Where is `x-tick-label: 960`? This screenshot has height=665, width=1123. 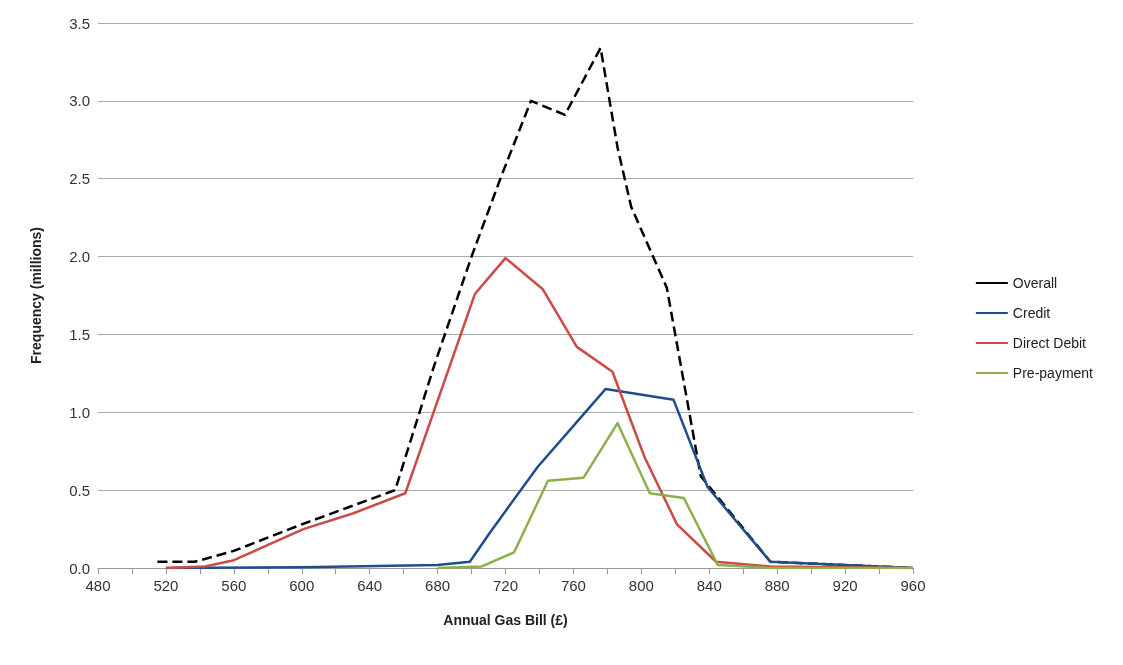
x-tick-label: 960 is located at coordinates (913, 585).